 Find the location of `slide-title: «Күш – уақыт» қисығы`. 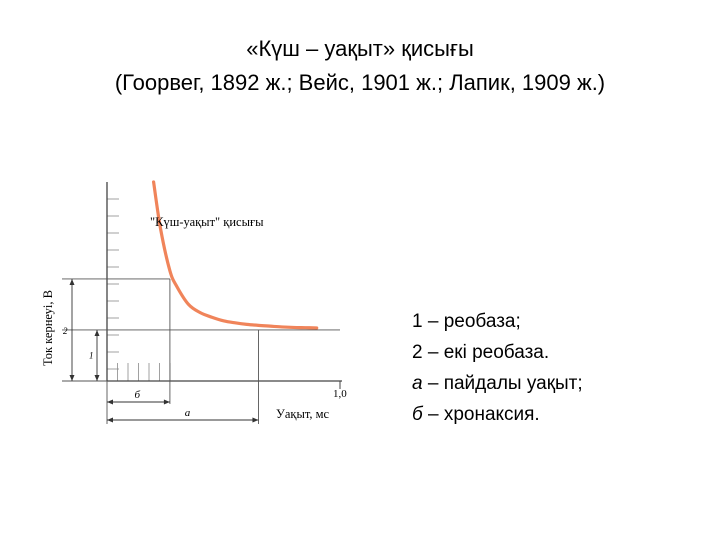

slide-title: «Күш – уақыт» қисығы is located at coordinates (360, 48).